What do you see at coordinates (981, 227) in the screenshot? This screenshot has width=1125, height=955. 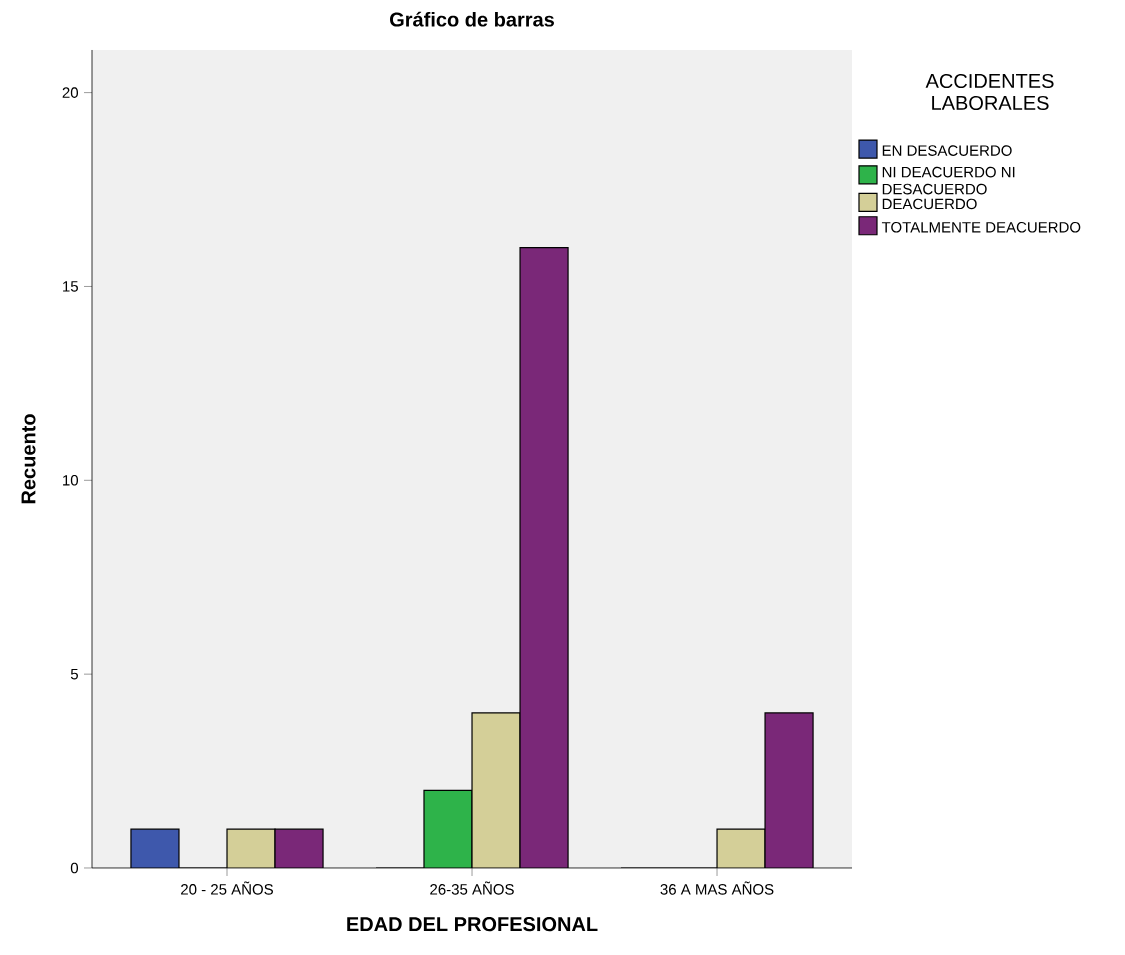 I see `legend-label: TOTALMENTE DEACUERDO` at bounding box center [981, 227].